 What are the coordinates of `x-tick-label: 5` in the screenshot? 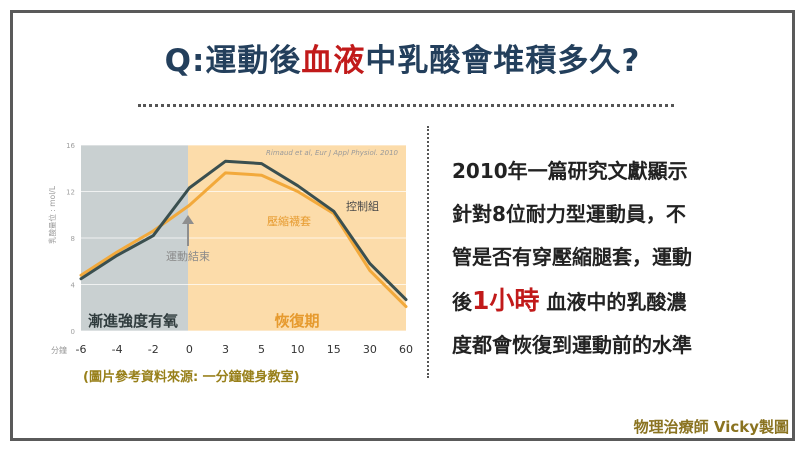 It's located at (261, 349).